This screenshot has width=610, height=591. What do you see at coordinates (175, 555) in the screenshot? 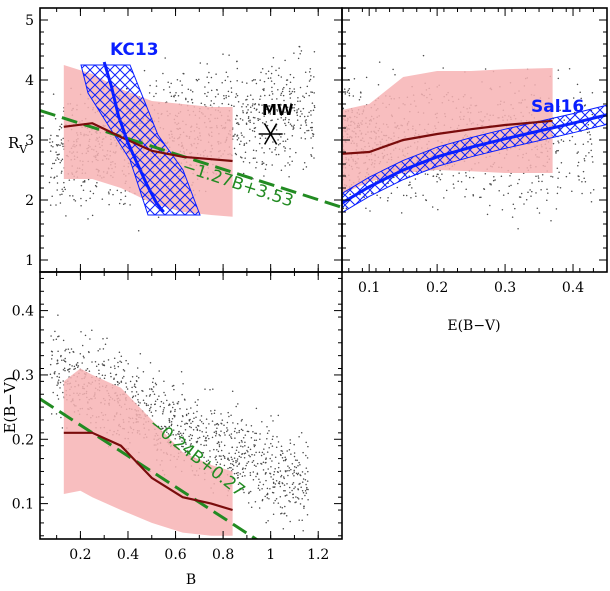
I see `x-tick-label: 0.6` at bounding box center [175, 555].